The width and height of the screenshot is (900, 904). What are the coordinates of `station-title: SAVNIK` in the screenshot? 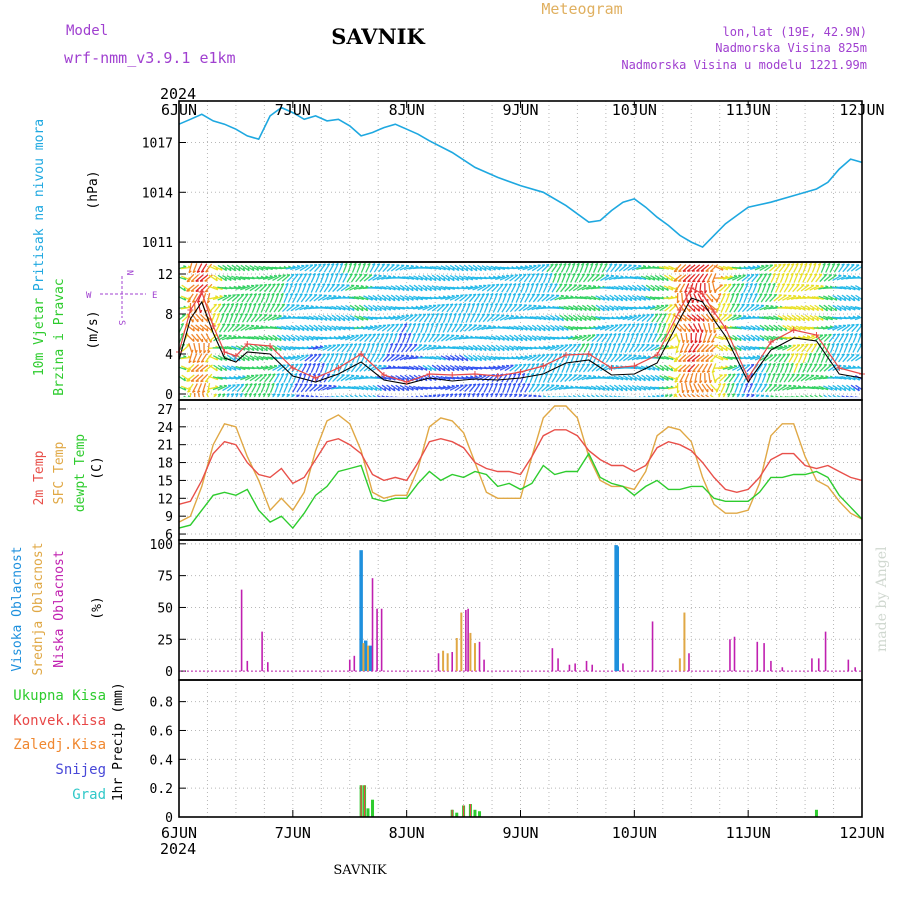 It's located at (378, 36).